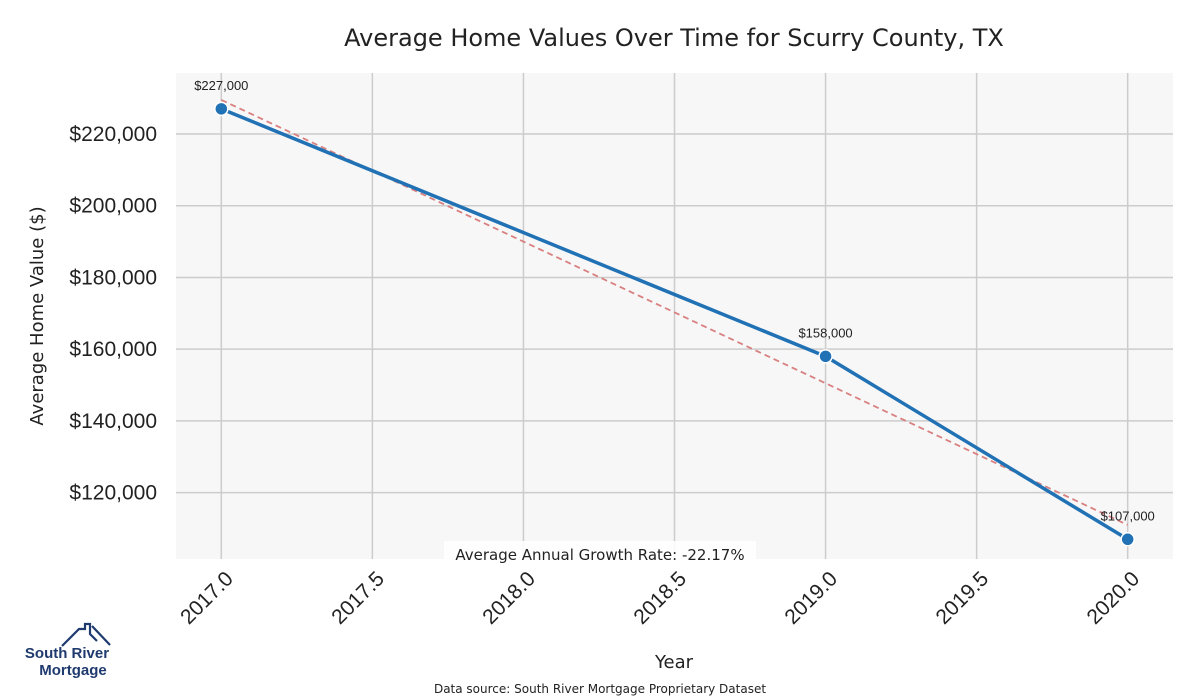 Image resolution: width=1200 pixels, height=700 pixels. I want to click on x-tick-label: 2017.0, so click(207, 598).